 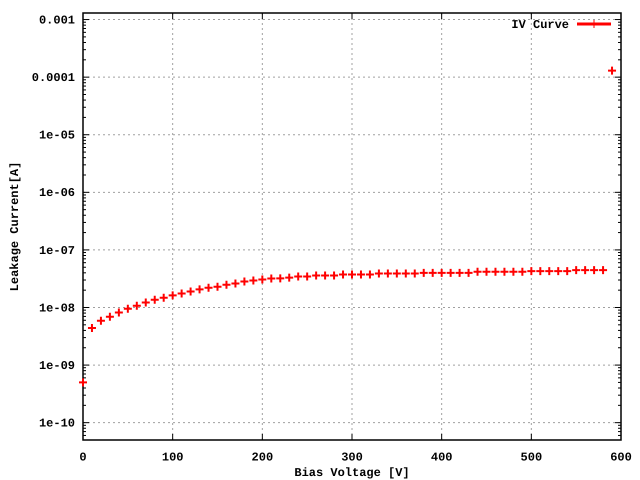 I want to click on x-axis-title: Bias Voltage [V], so click(x=352, y=473).